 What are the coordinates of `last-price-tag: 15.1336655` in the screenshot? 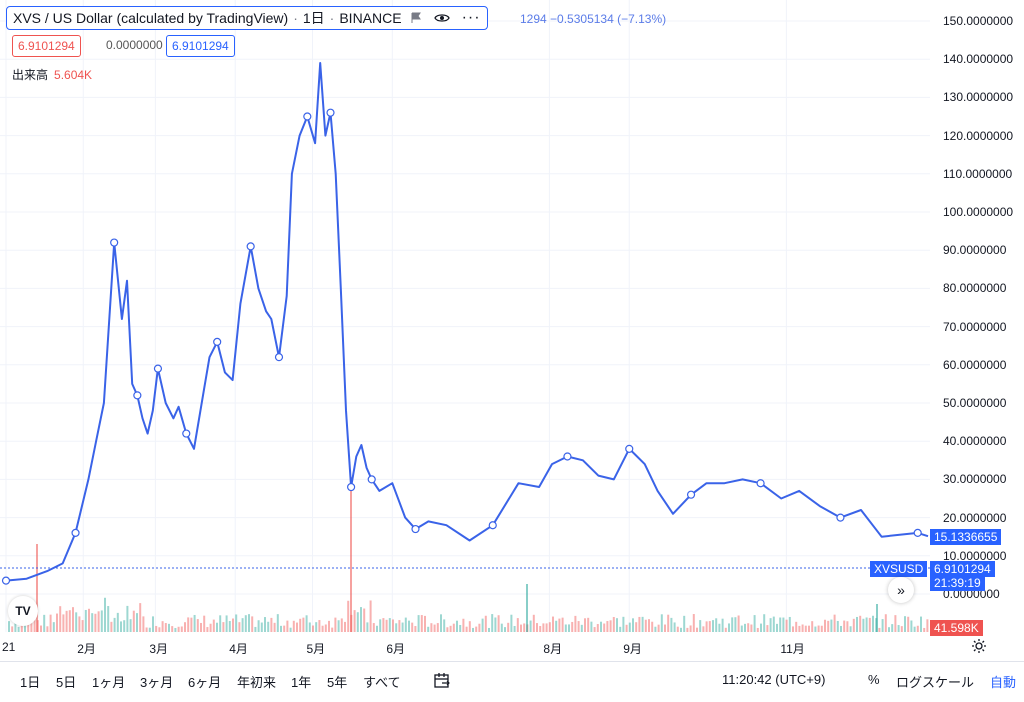 It's located at (966, 537).